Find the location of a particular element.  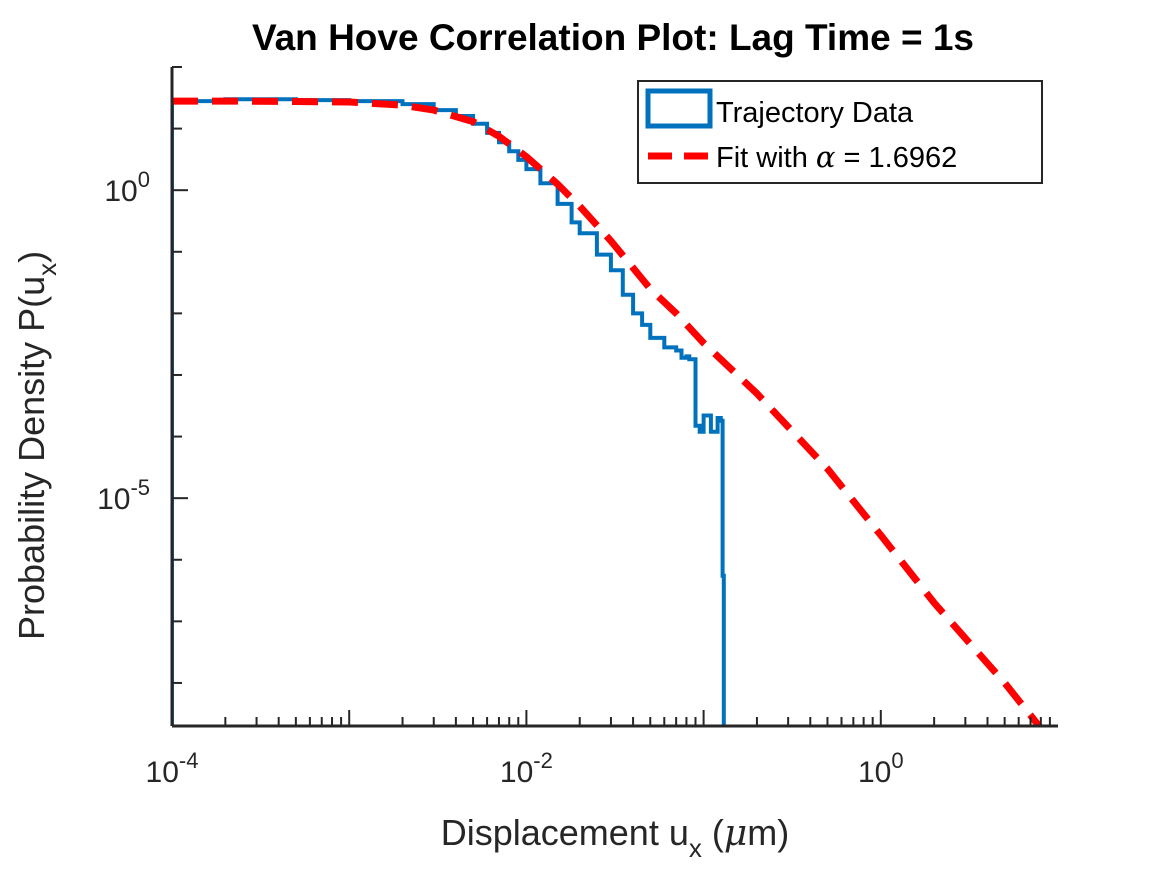

legend: Trajectory Data Fit with α = 1.6962 is located at coordinates (840, 132).